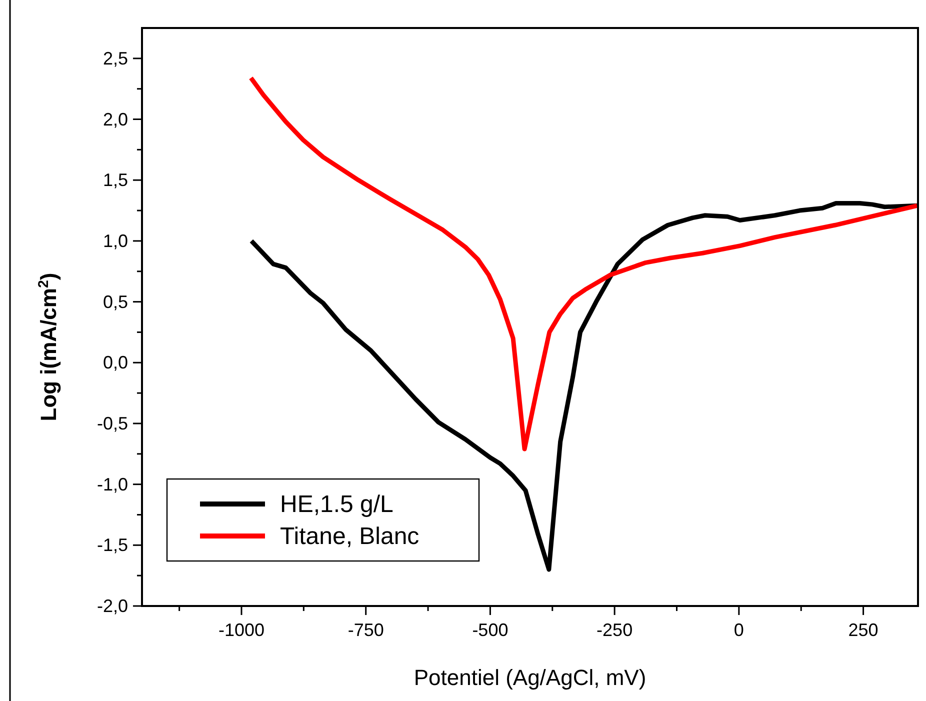 This screenshot has height=701, width=926. I want to click on y-tick-label: 1,0, so click(115, 240).